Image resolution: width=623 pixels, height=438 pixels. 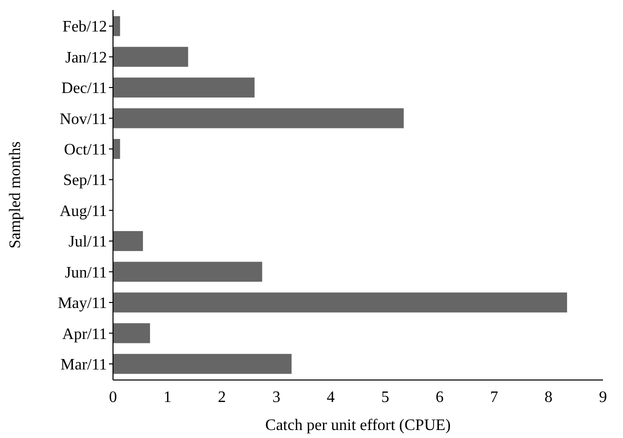 I want to click on y-tick-label: Nov/11, so click(x=83, y=119).